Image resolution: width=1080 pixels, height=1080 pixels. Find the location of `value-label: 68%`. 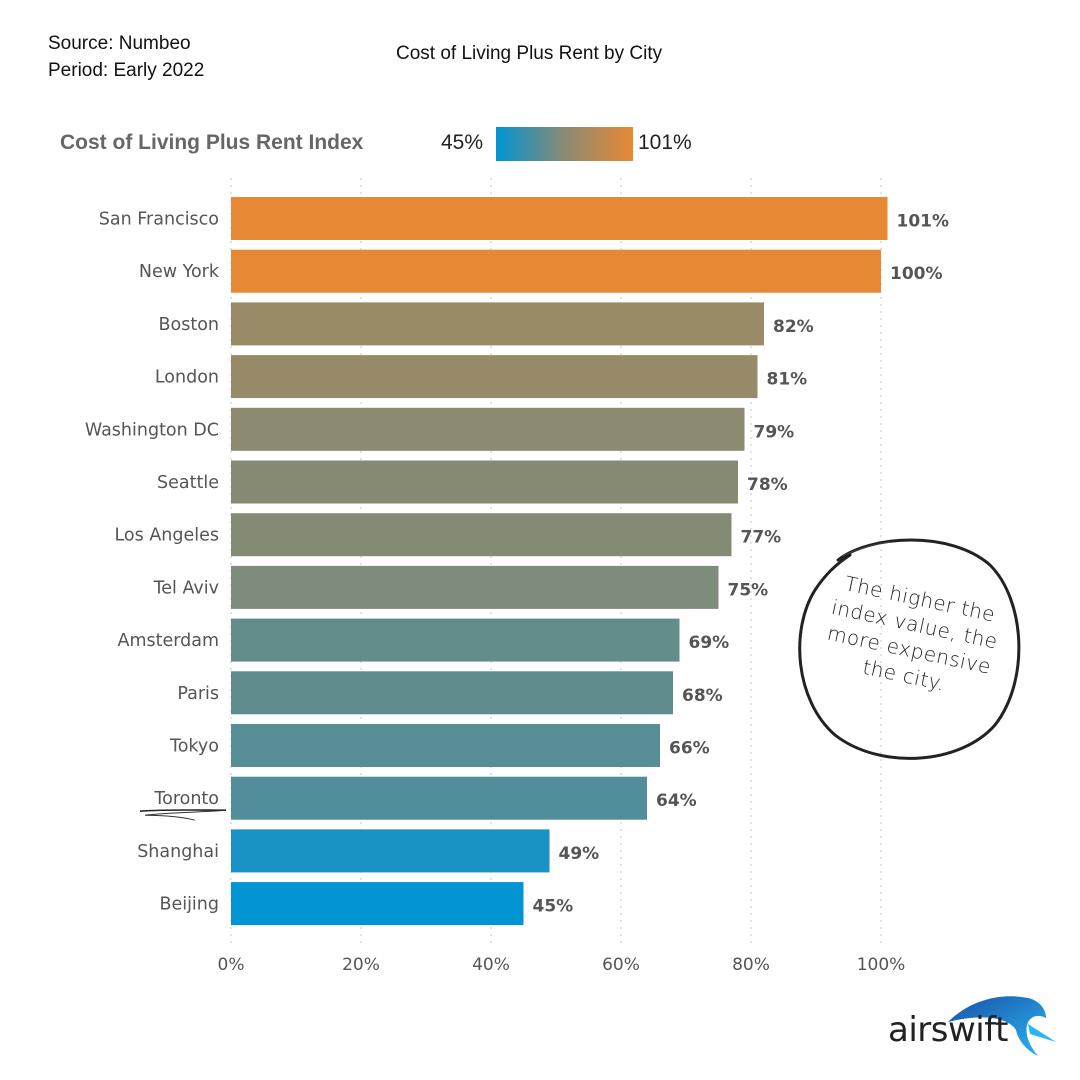

value-label: 68% is located at coordinates (702, 696).